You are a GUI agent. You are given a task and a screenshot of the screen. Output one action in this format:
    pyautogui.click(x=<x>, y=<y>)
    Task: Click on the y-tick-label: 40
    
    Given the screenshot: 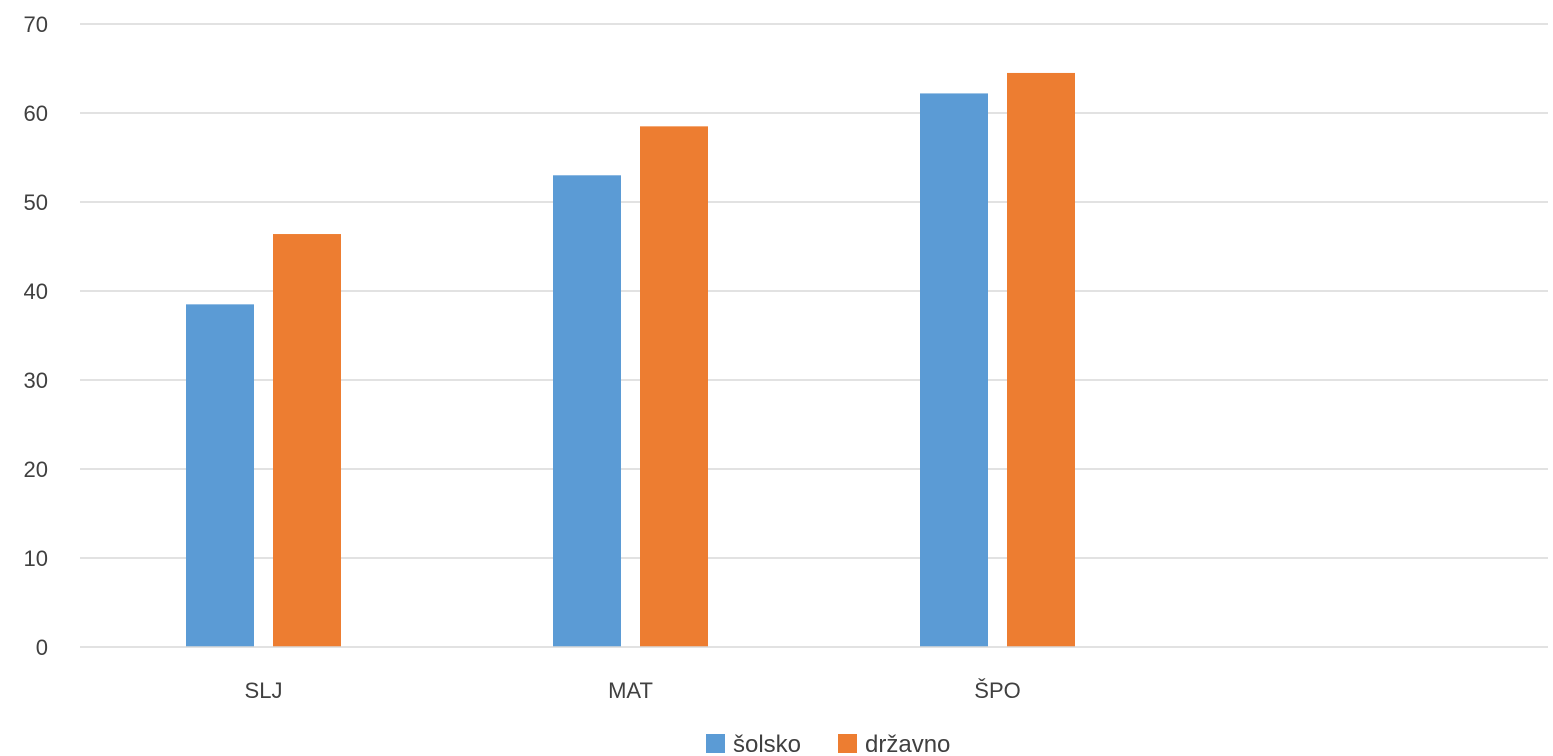 What is the action you would take?
    pyautogui.click(x=36, y=291)
    